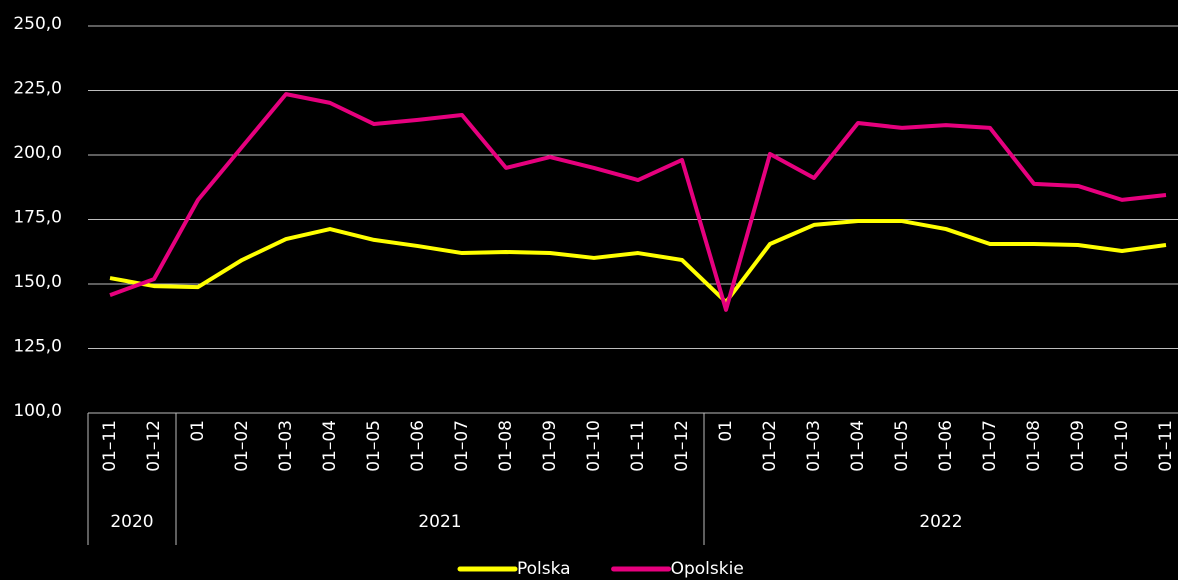  Describe the element at coordinates (131, 522) in the screenshot. I see `group-label: 2020` at that location.